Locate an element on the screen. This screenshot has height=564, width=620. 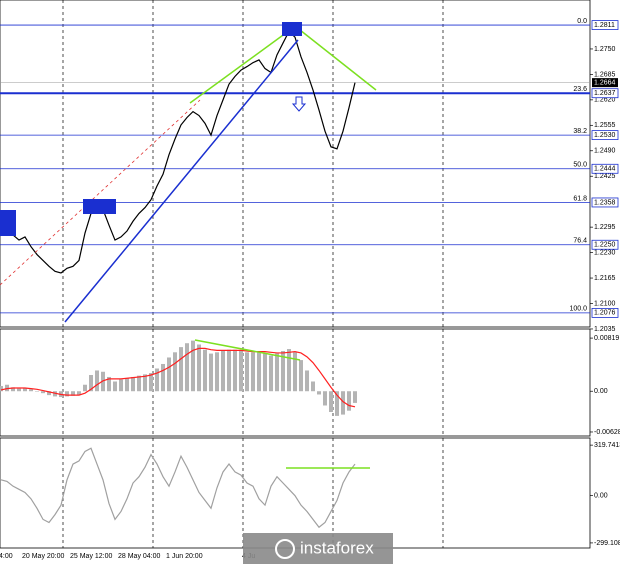
fib-price-label: 1.2637 is located at coordinates (605, 93).